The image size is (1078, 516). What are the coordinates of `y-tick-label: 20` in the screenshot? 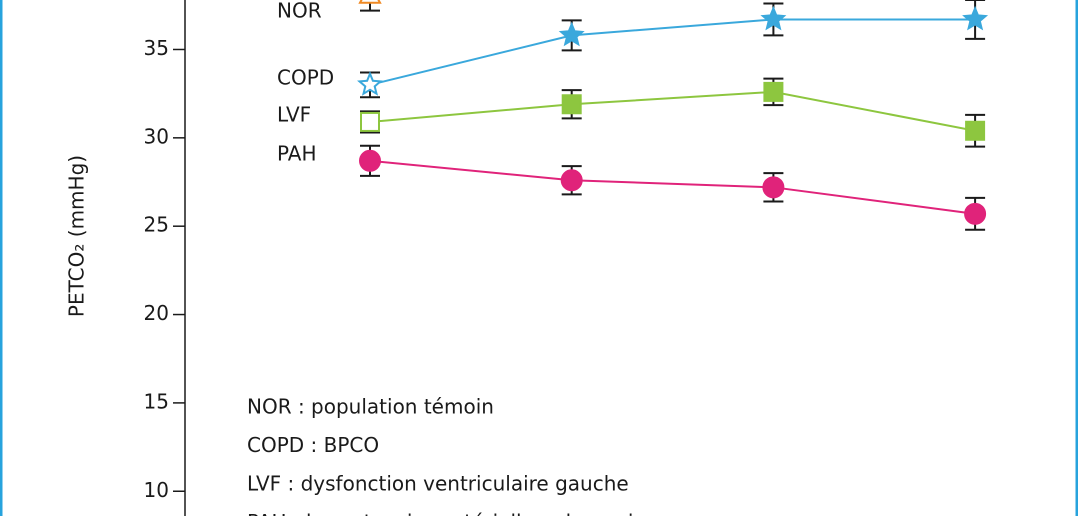 It's located at (156, 313).